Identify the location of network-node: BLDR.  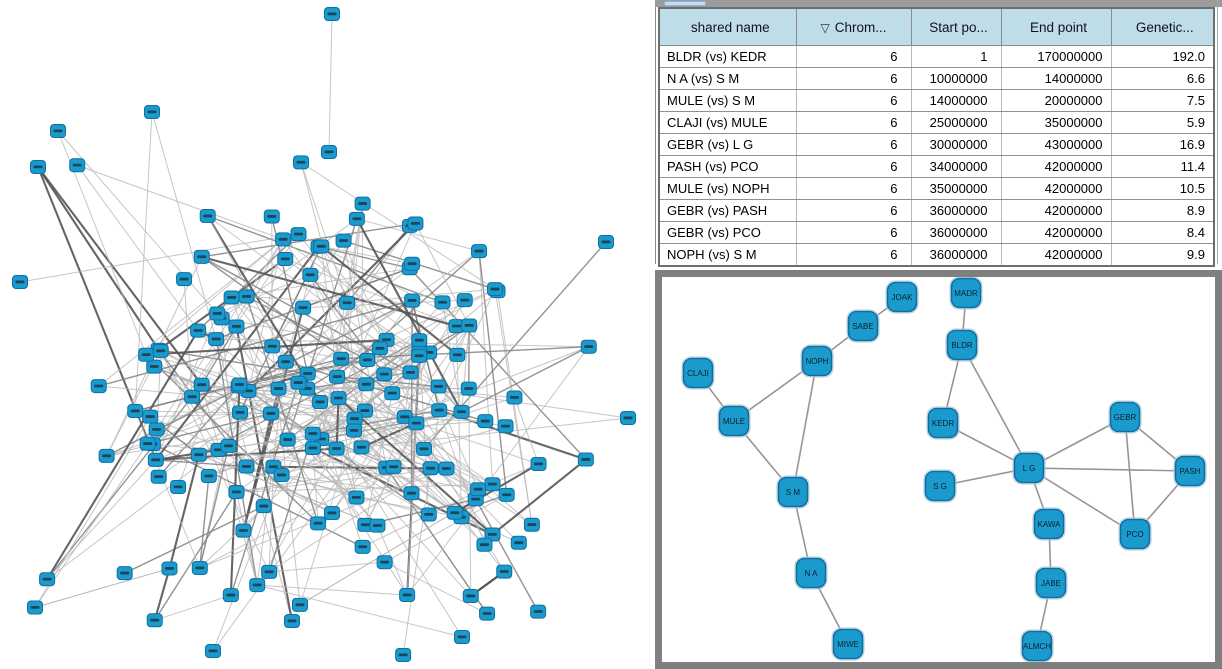
(962, 345).